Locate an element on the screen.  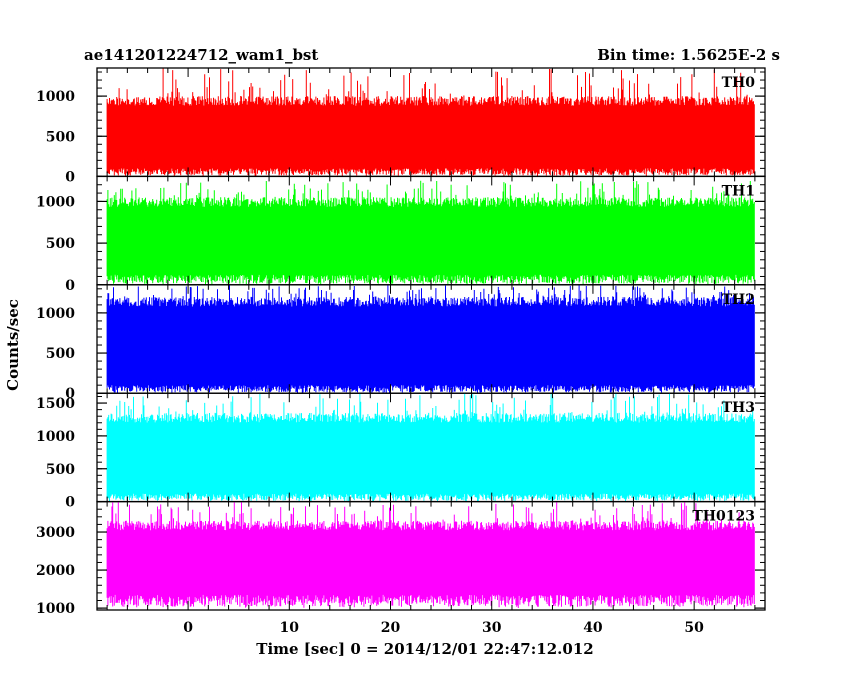
y-tick-label: 1500 is located at coordinates (55, 404).